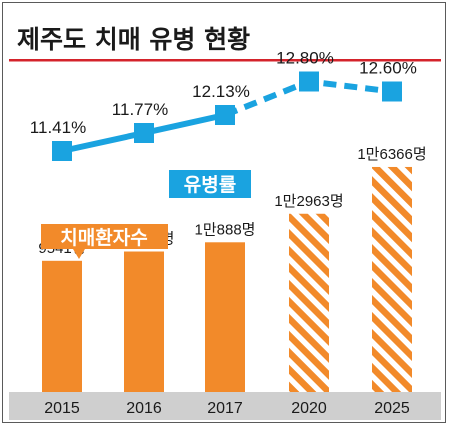  What do you see at coordinates (388, 68) in the screenshot?
I see `line-data-label-2025: 12.60%` at bounding box center [388, 68].